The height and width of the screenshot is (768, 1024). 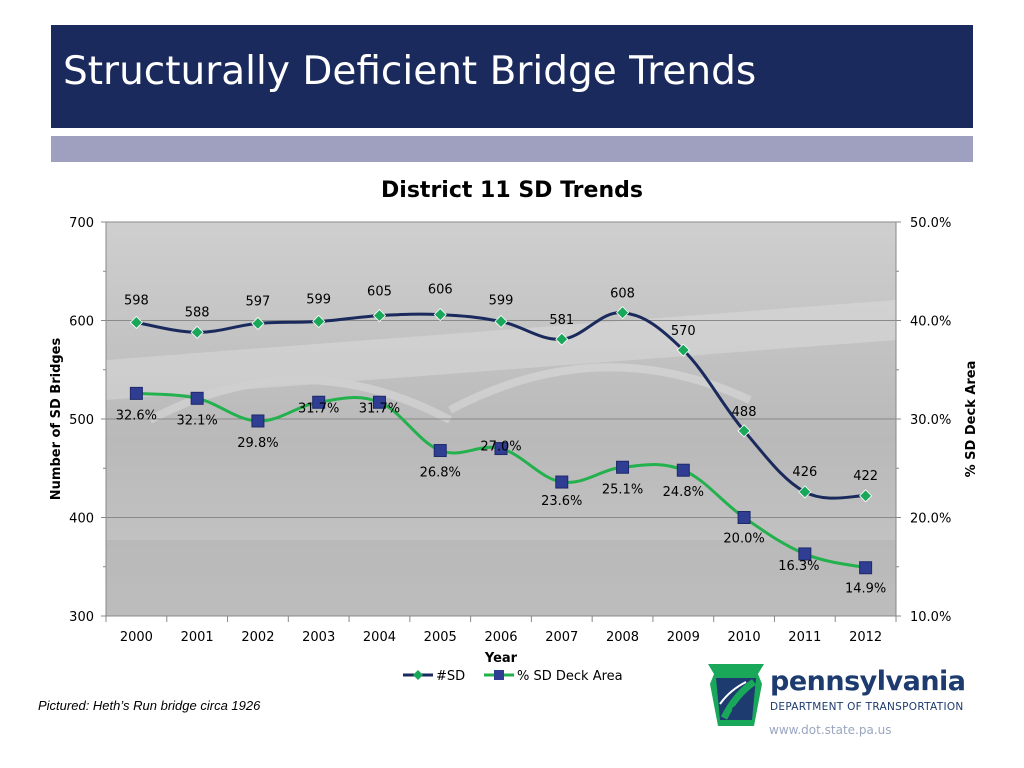 What do you see at coordinates (622, 489) in the screenshot?
I see `deck-area-data-label: 25.1%` at bounding box center [622, 489].